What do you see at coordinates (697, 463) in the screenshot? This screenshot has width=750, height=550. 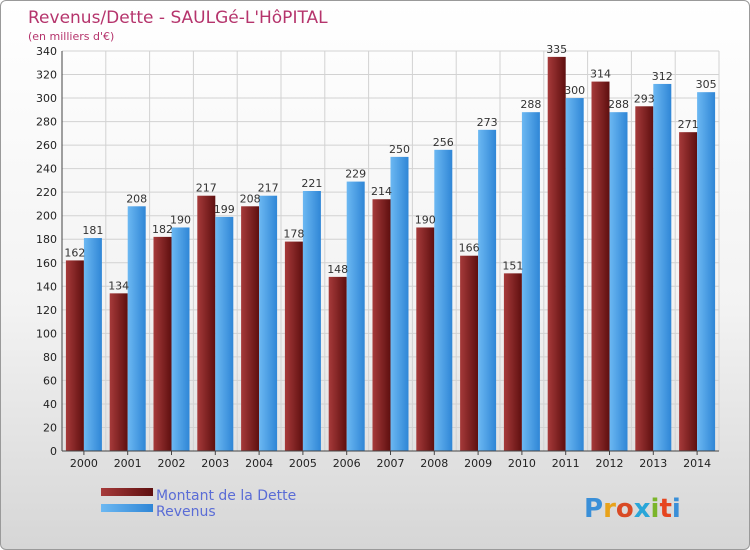 I see `x-tick-label: 2014` at bounding box center [697, 463].